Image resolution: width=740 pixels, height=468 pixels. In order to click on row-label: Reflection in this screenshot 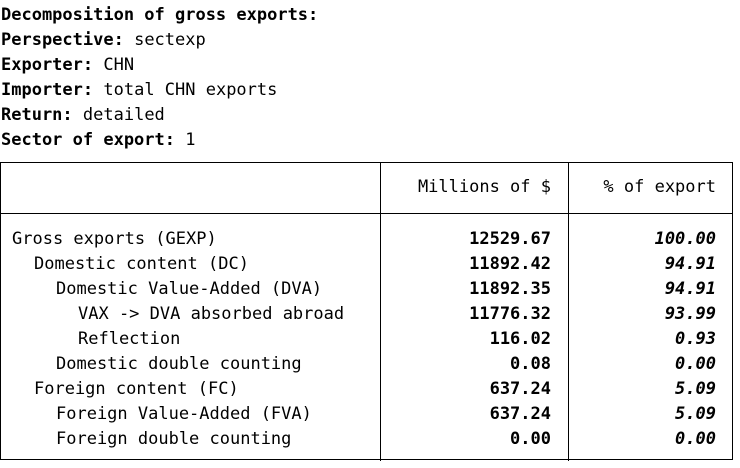, I will do `click(129, 339)`.